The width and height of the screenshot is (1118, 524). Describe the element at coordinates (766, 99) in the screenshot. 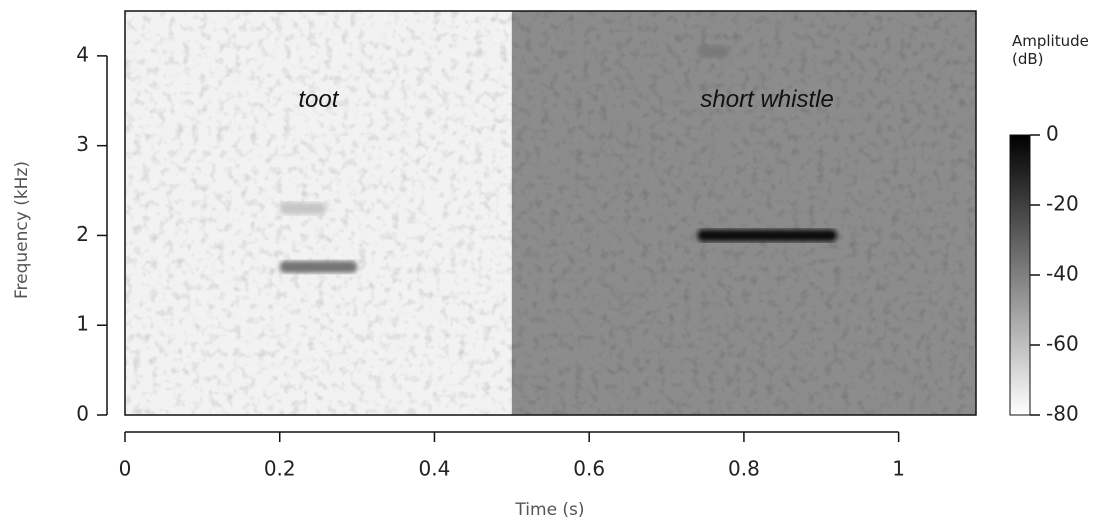

I see `annotation: short whistle` at that location.